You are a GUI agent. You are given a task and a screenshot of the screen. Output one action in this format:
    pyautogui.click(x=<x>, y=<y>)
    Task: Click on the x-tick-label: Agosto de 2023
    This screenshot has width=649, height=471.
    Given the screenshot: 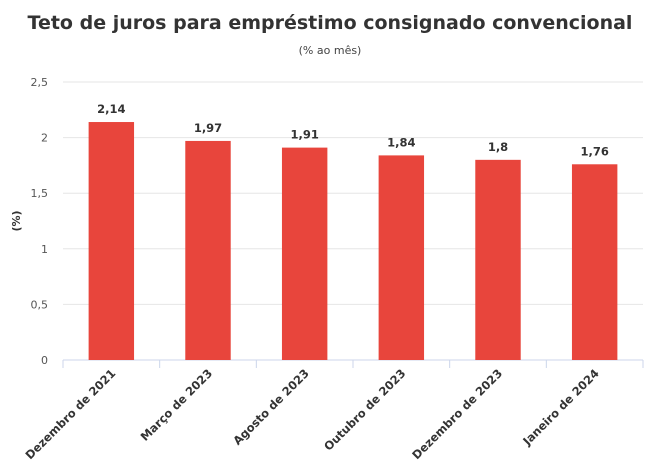 What is the action you would take?
    pyautogui.click(x=271, y=407)
    